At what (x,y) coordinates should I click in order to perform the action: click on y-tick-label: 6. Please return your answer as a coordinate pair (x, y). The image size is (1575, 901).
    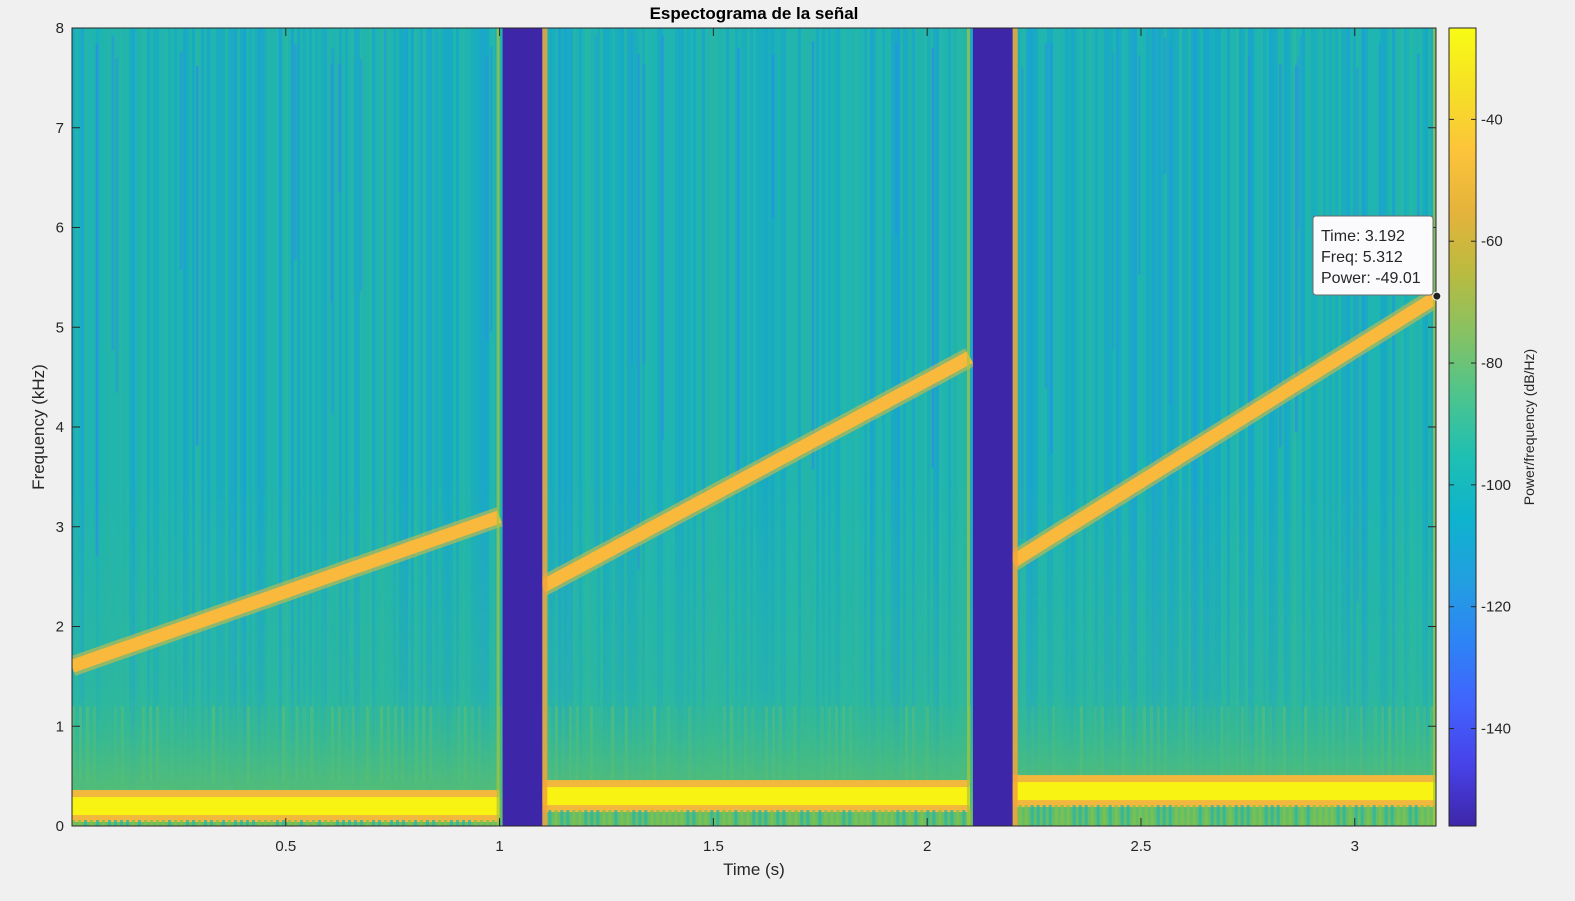
    Looking at the image, I should click on (60, 228).